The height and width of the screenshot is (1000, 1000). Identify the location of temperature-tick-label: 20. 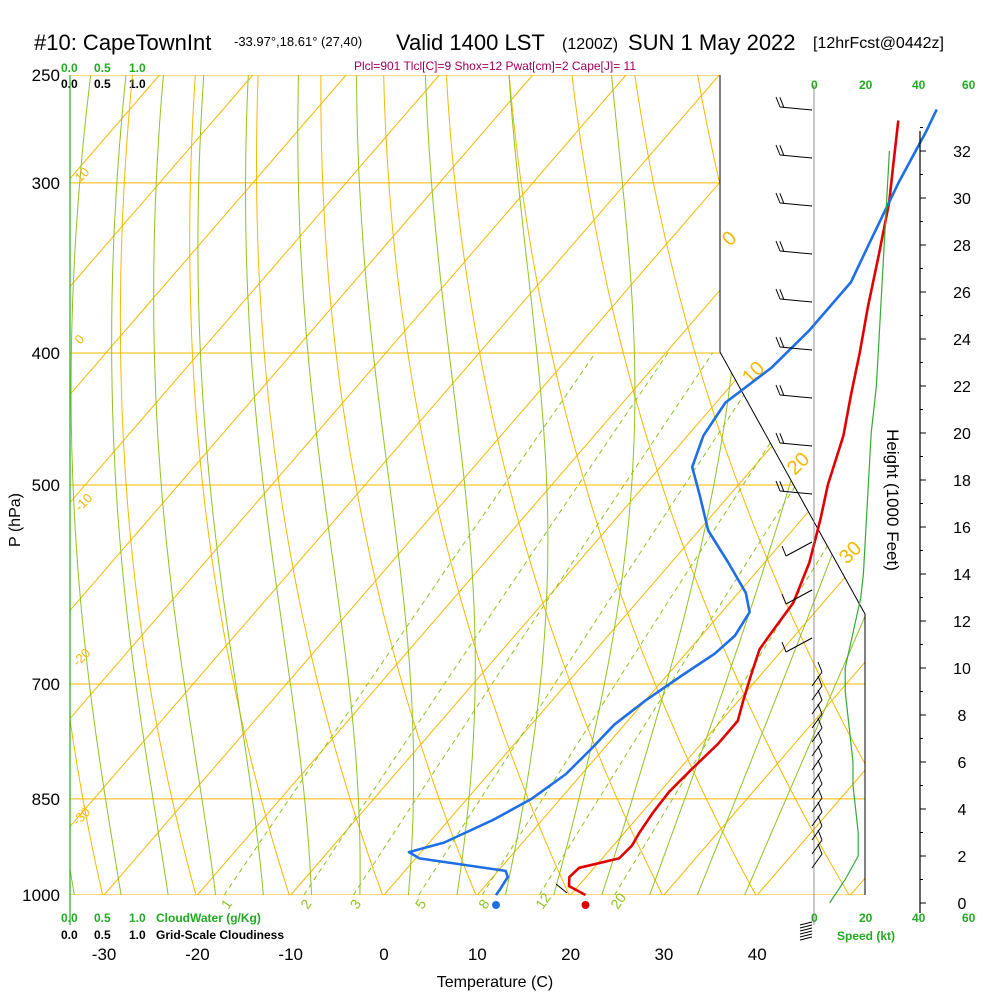
(570, 954).